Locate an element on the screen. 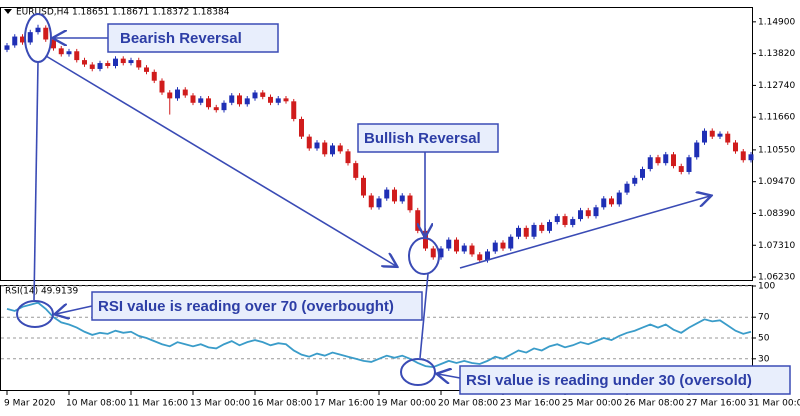 This screenshot has height=416, width=800. y-tick-label: 1.13820 is located at coordinates (776, 54).